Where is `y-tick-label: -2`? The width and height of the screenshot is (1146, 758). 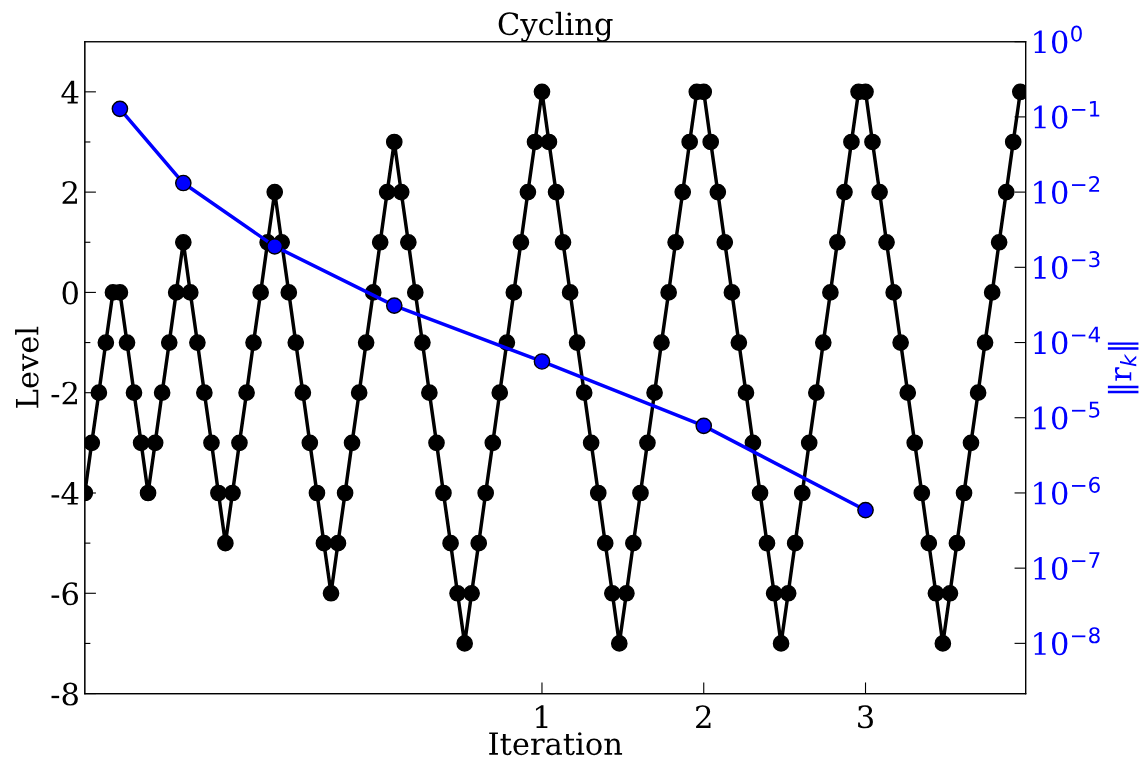 y-tick-label: -2 is located at coordinates (64, 393).